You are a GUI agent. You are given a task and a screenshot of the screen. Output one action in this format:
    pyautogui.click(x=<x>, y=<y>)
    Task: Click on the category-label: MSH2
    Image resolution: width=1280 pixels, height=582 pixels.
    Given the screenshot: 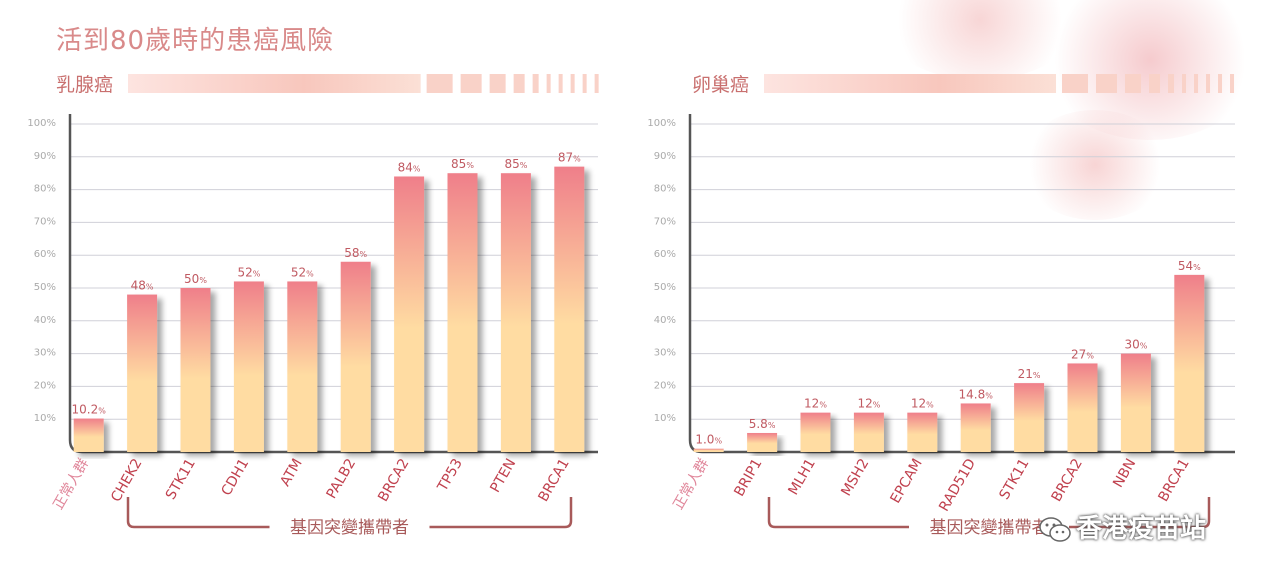 What is the action you would take?
    pyautogui.click(x=855, y=477)
    